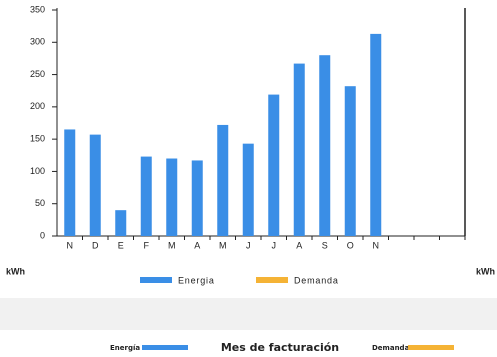 The width and height of the screenshot is (497, 357). What do you see at coordinates (165, 347) in the screenshot?
I see `footer-energy-swatch` at bounding box center [165, 347].